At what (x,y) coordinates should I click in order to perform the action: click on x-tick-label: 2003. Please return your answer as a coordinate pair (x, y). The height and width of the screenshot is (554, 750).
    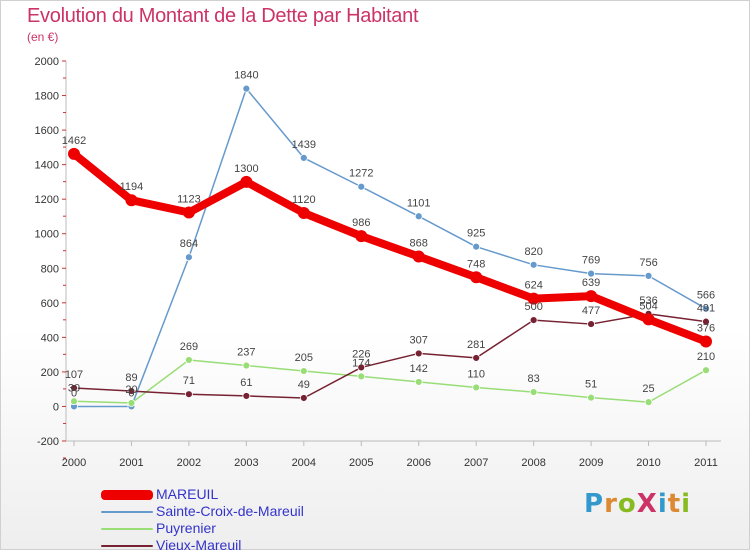
    Looking at the image, I should click on (246, 463).